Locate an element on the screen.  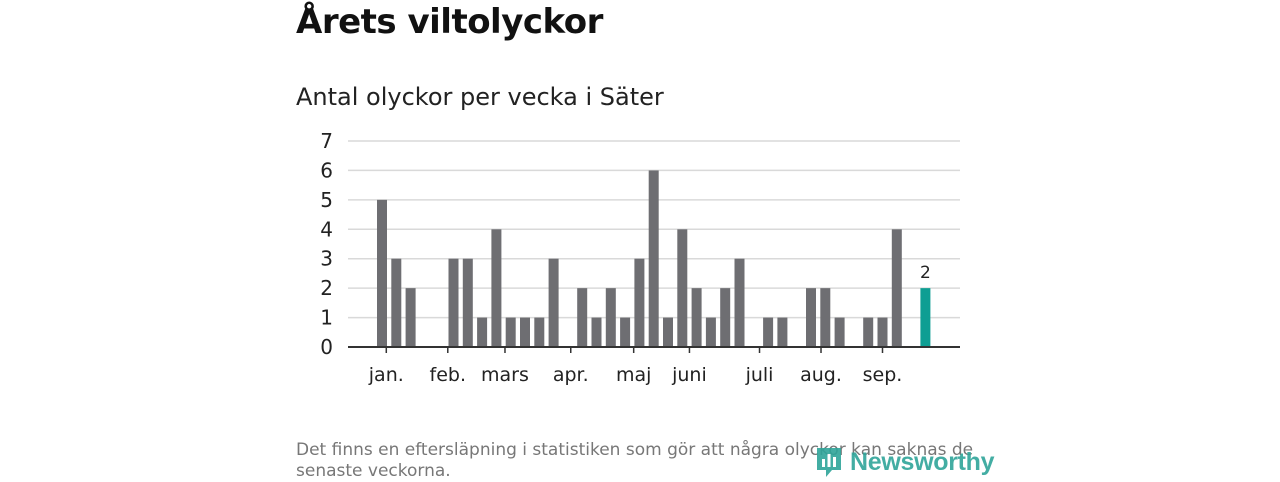
x-tick-label: jan. is located at coordinates (386, 375).